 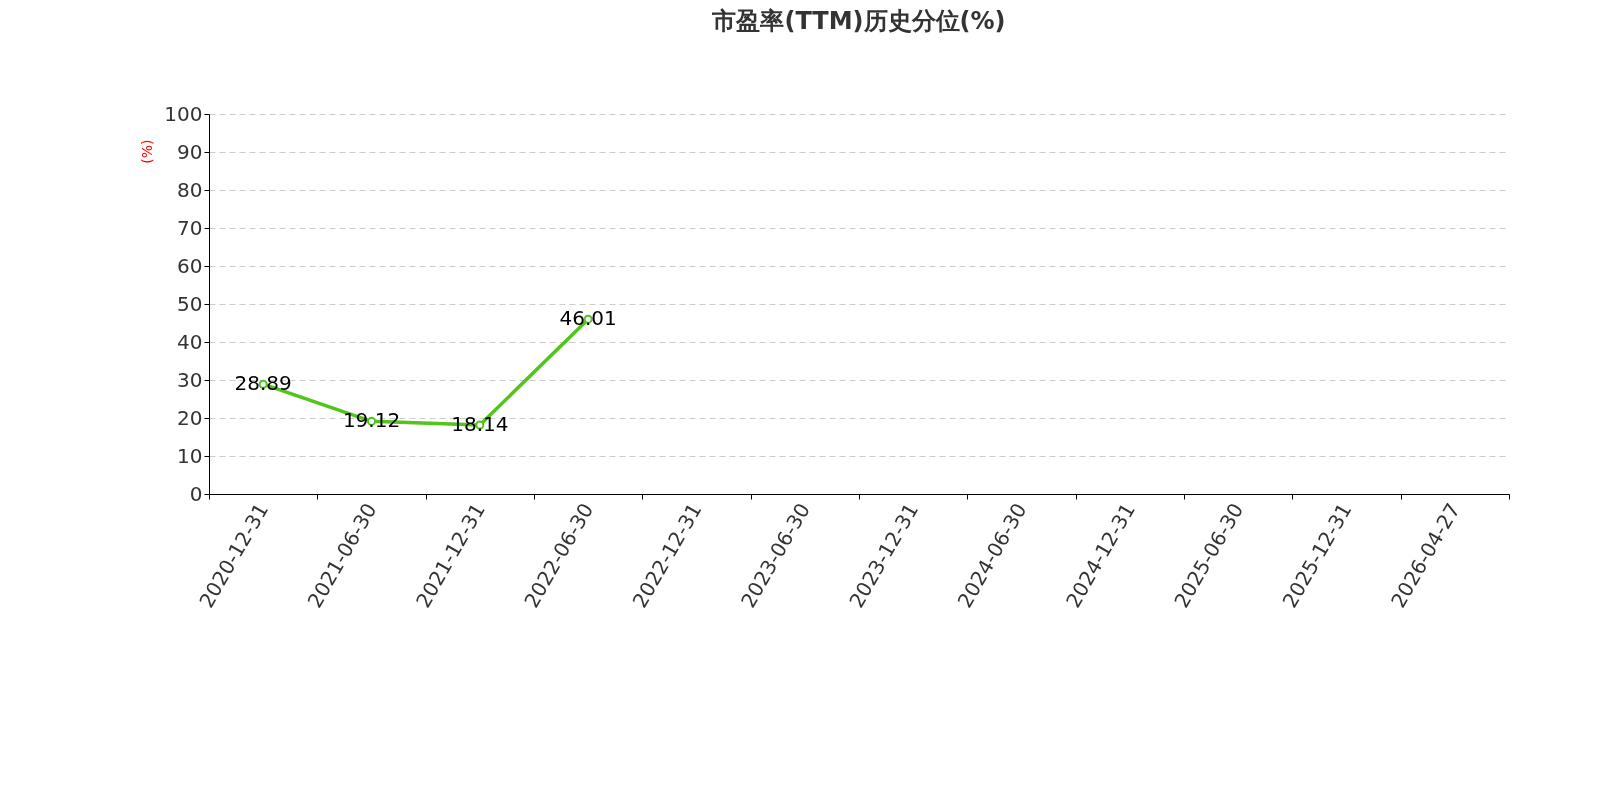 I want to click on y-tick-label: 20, so click(x=190, y=417).